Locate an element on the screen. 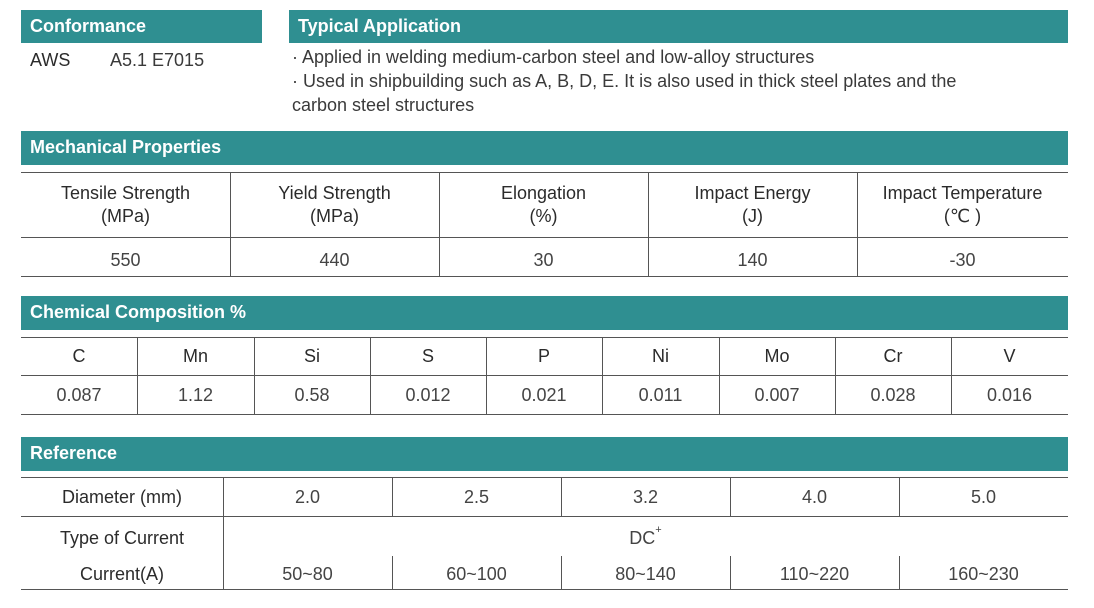 This screenshot has width=1094, height=608. mechanical-header-unit: (%) is located at coordinates (543, 216).